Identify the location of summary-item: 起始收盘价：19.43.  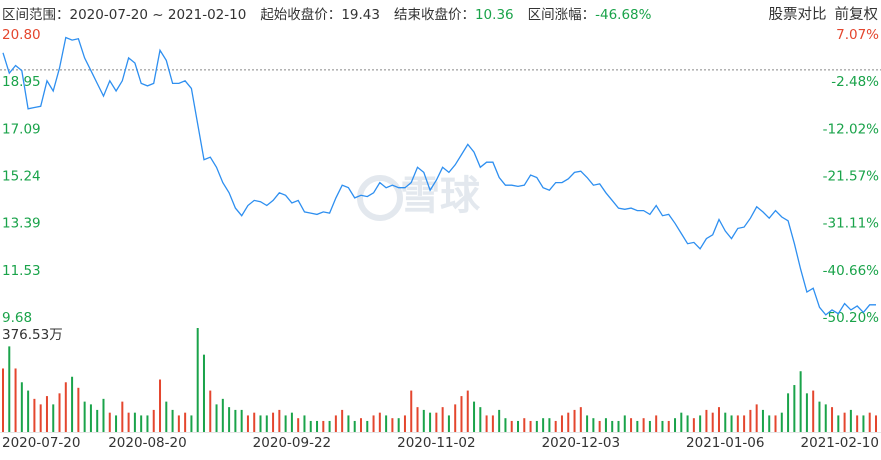
(320, 13).